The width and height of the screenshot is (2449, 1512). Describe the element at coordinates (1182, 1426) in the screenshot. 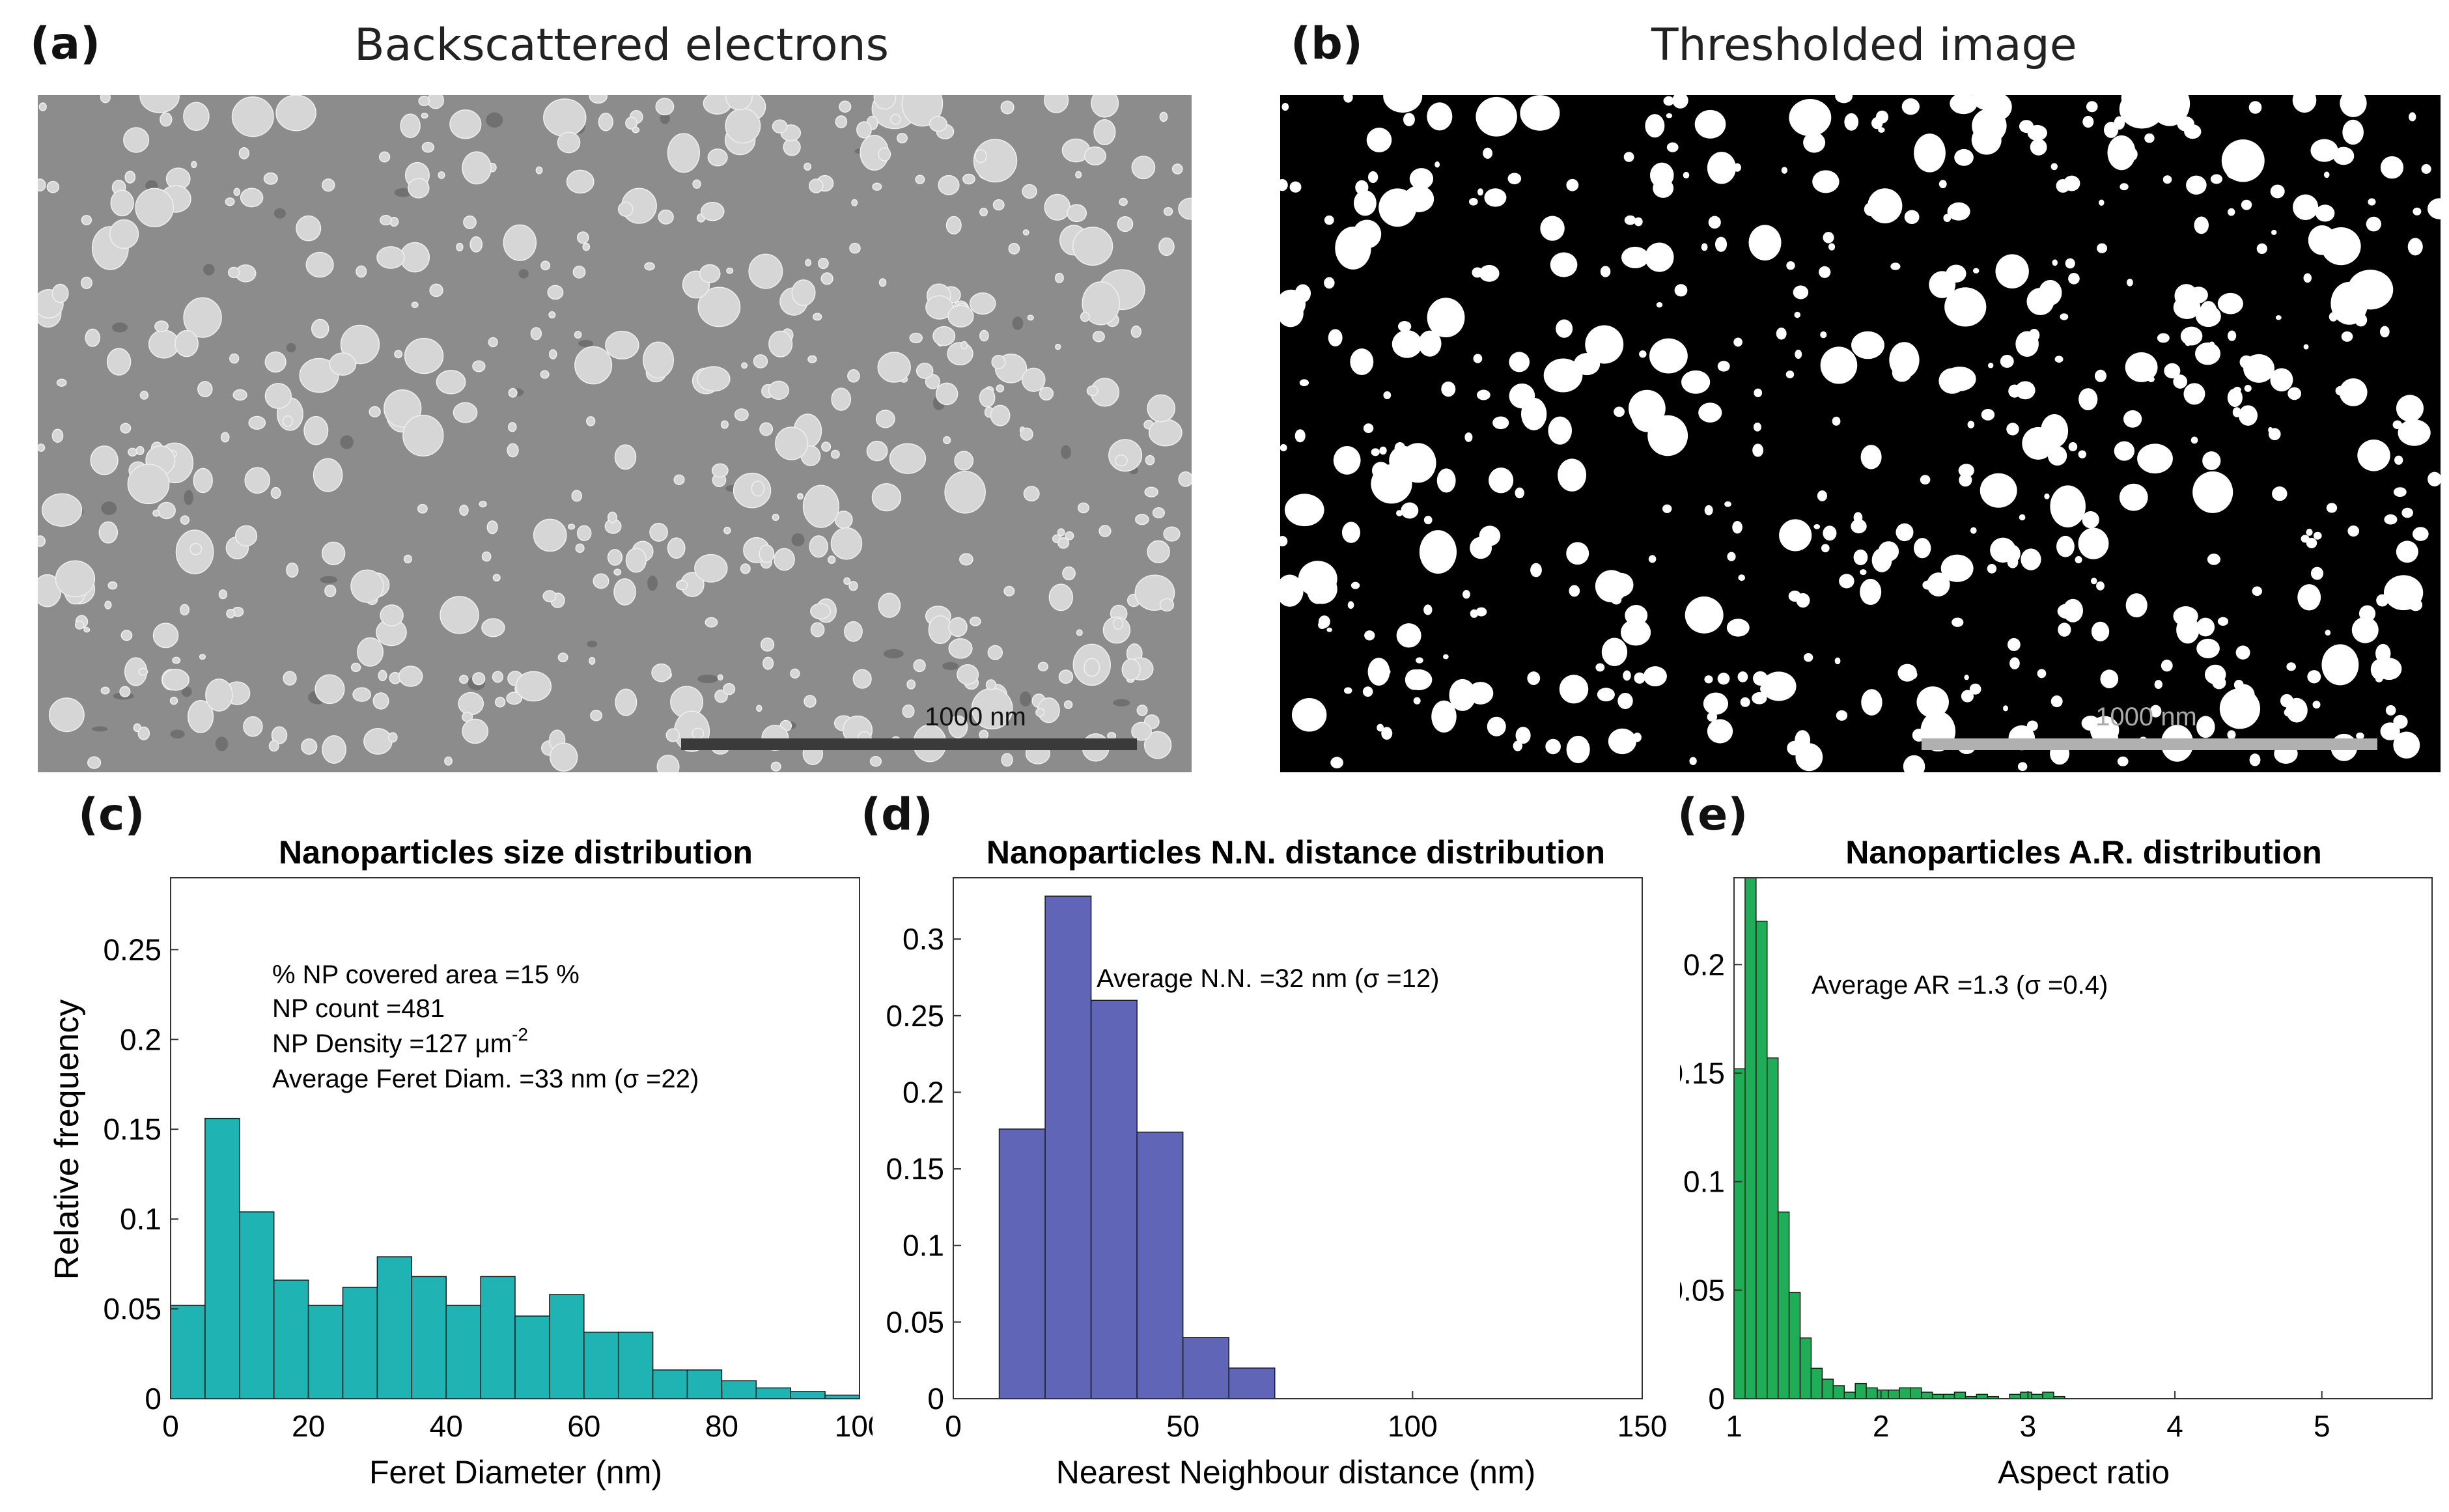

I see `x-tick-label: 50` at that location.